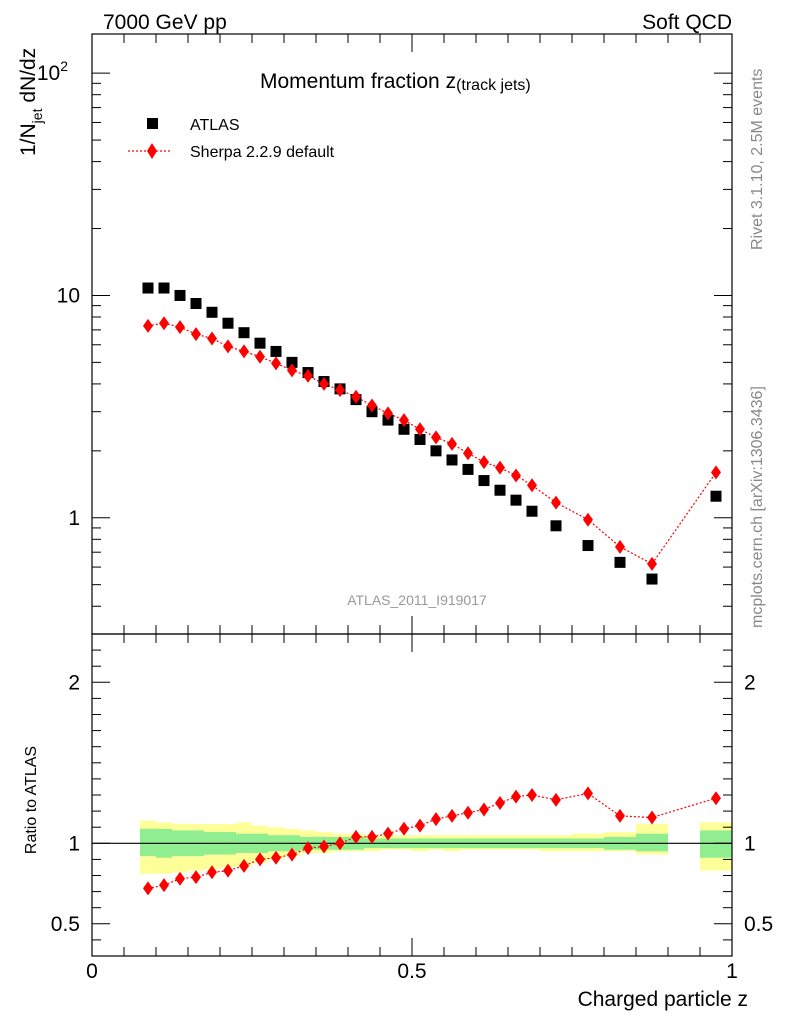 The height and width of the screenshot is (1024, 786). What do you see at coordinates (152, 123) in the screenshot?
I see `legend-atlas-marker` at bounding box center [152, 123].